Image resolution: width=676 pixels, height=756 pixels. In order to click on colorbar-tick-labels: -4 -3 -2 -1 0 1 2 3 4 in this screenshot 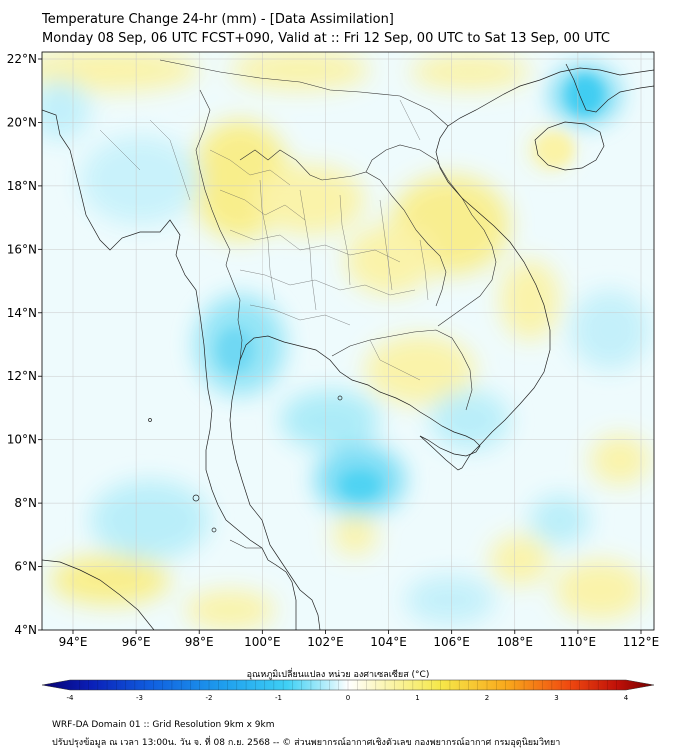, I will do `click(348, 698)`.